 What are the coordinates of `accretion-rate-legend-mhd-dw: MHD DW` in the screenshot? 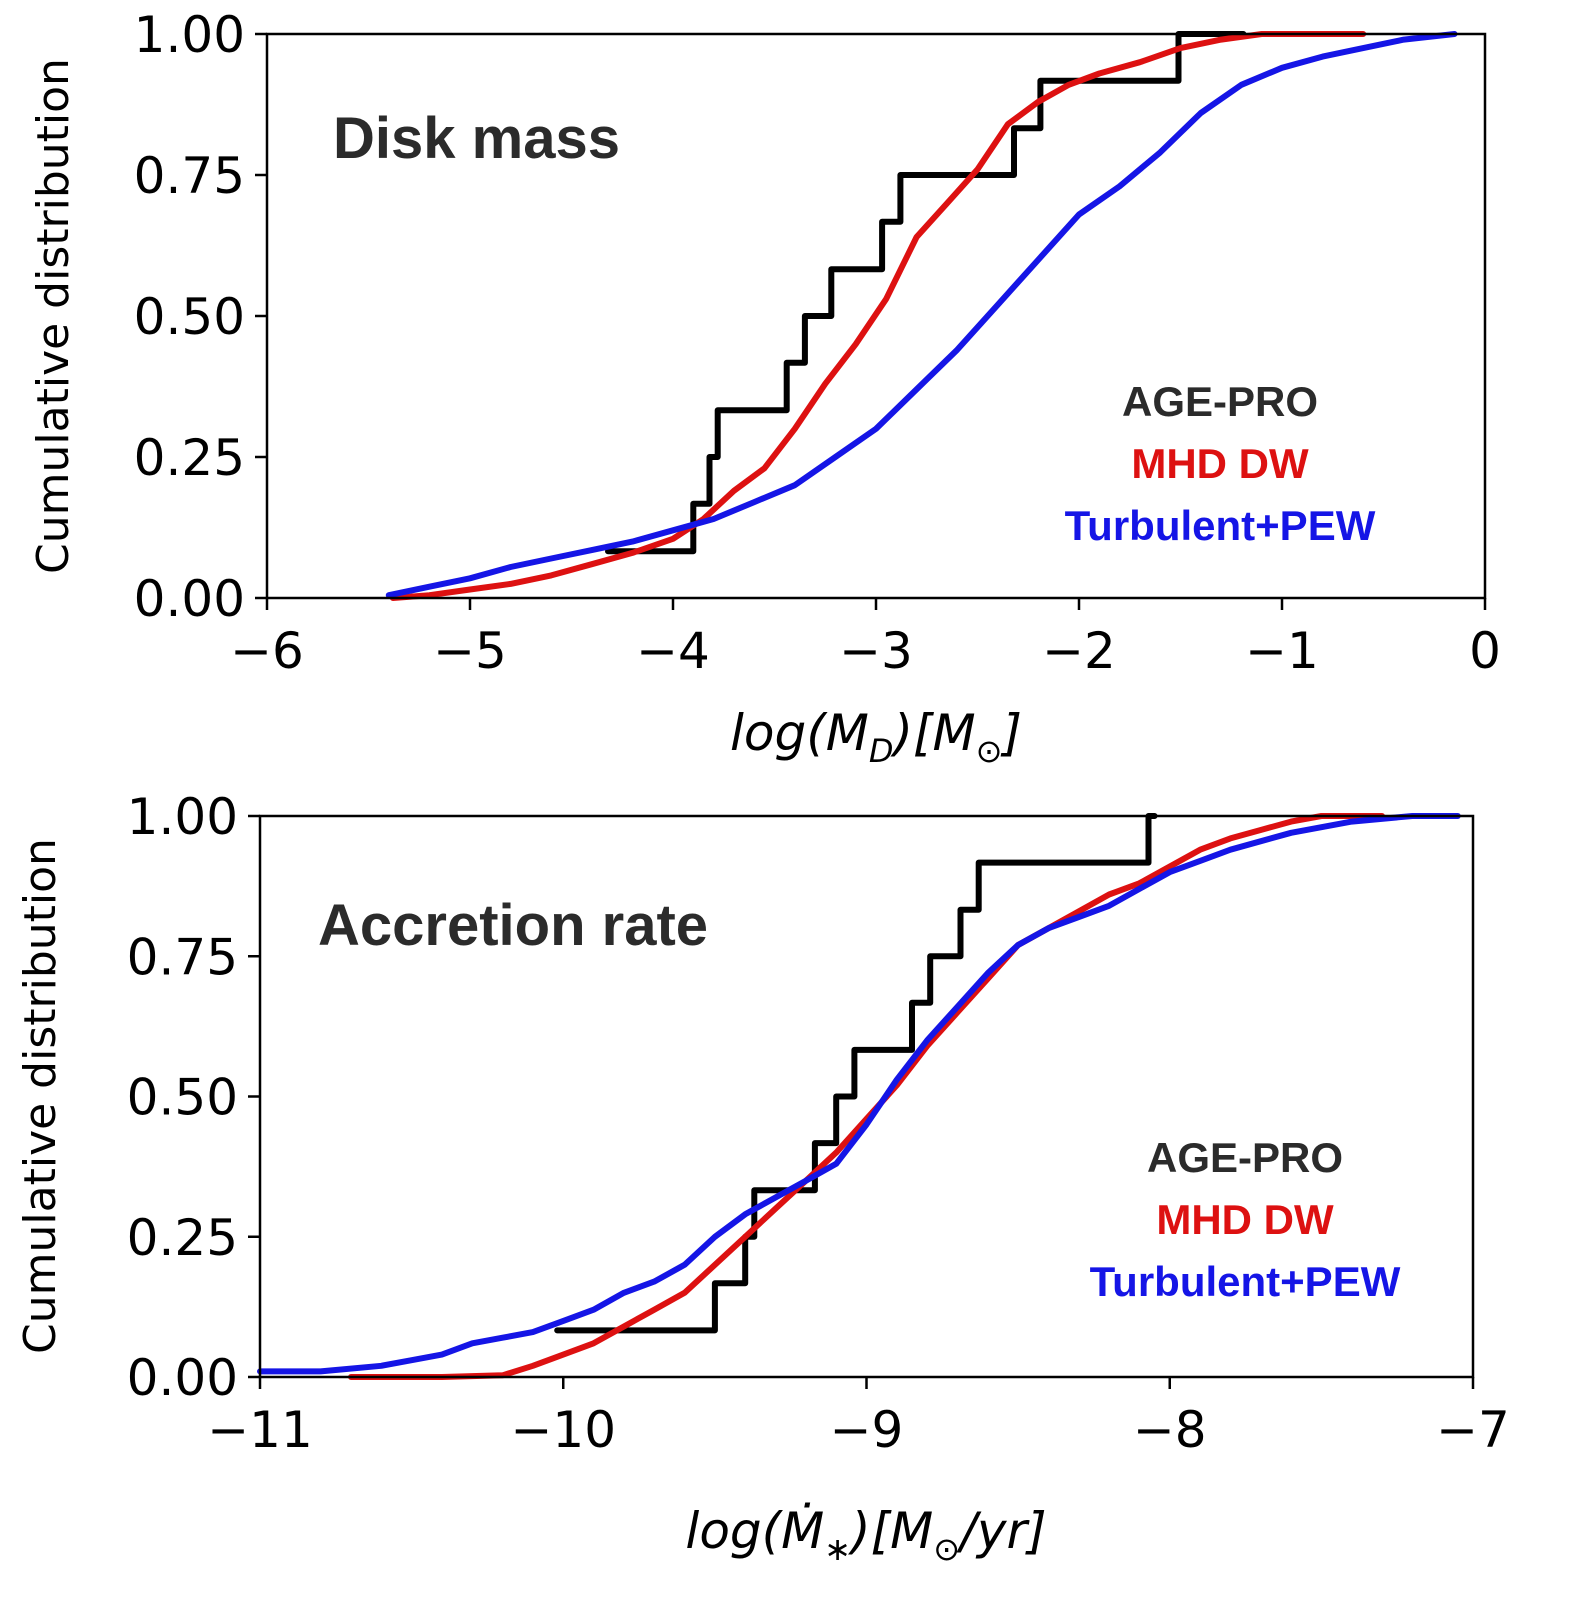 It's located at (1245, 1219).